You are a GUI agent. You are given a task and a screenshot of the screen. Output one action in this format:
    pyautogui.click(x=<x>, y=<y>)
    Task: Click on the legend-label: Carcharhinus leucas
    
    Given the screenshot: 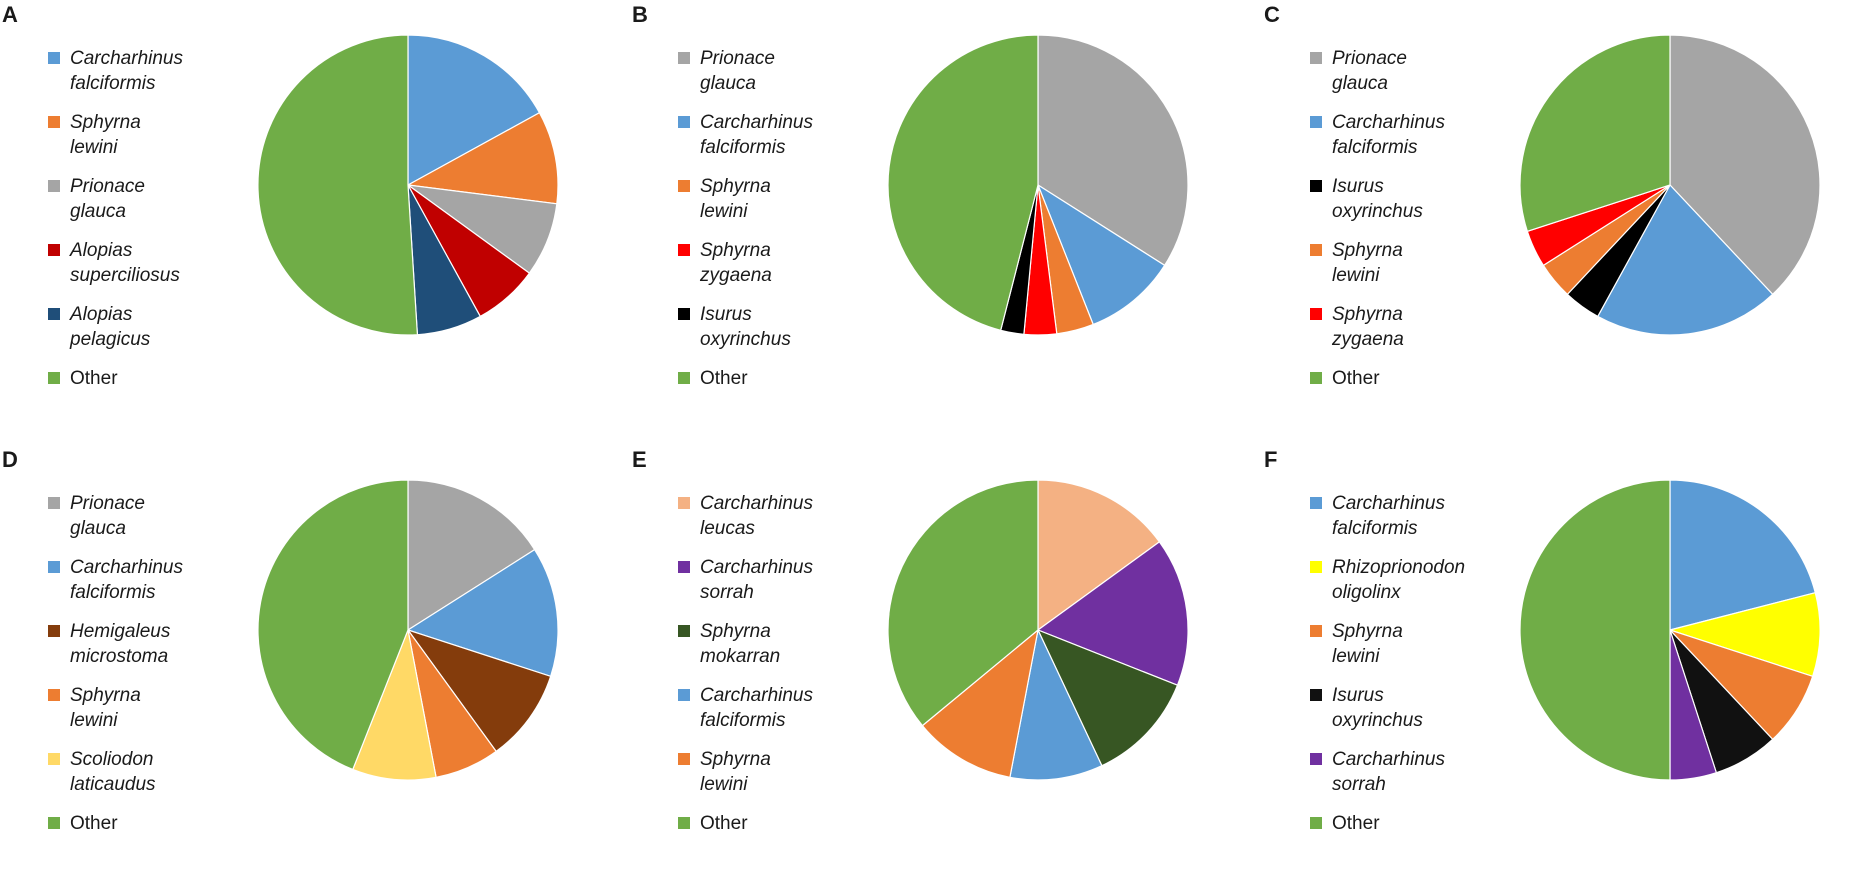 What is the action you would take?
    pyautogui.click(x=756, y=516)
    